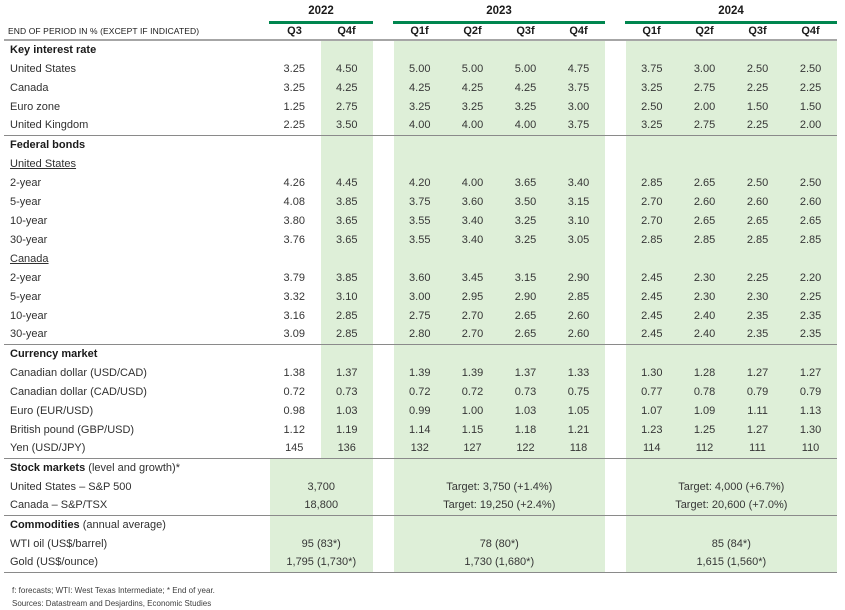 The width and height of the screenshot is (845, 610). What do you see at coordinates (579, 182) in the screenshot?
I see `value-cell: 3.40` at bounding box center [579, 182].